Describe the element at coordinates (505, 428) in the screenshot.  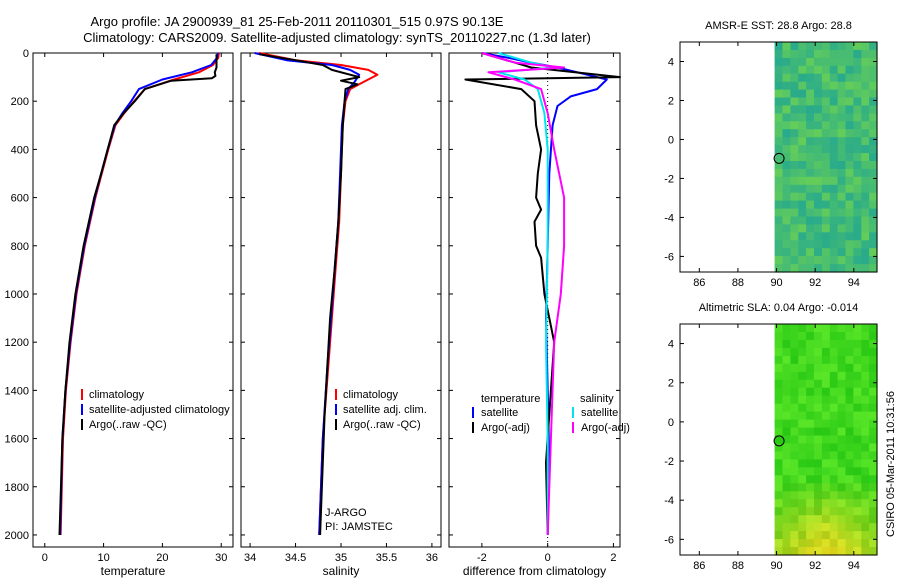
I see `legend-entry: Argo(-adj)` at that location.